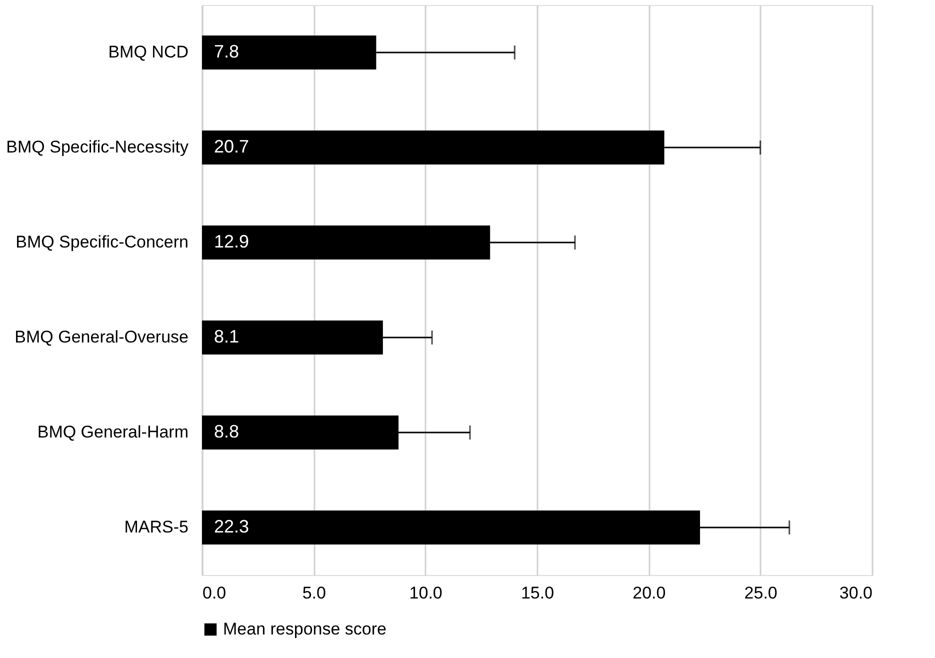 The height and width of the screenshot is (658, 935). Describe the element at coordinates (227, 52) in the screenshot. I see `data-label: 7.8` at that location.